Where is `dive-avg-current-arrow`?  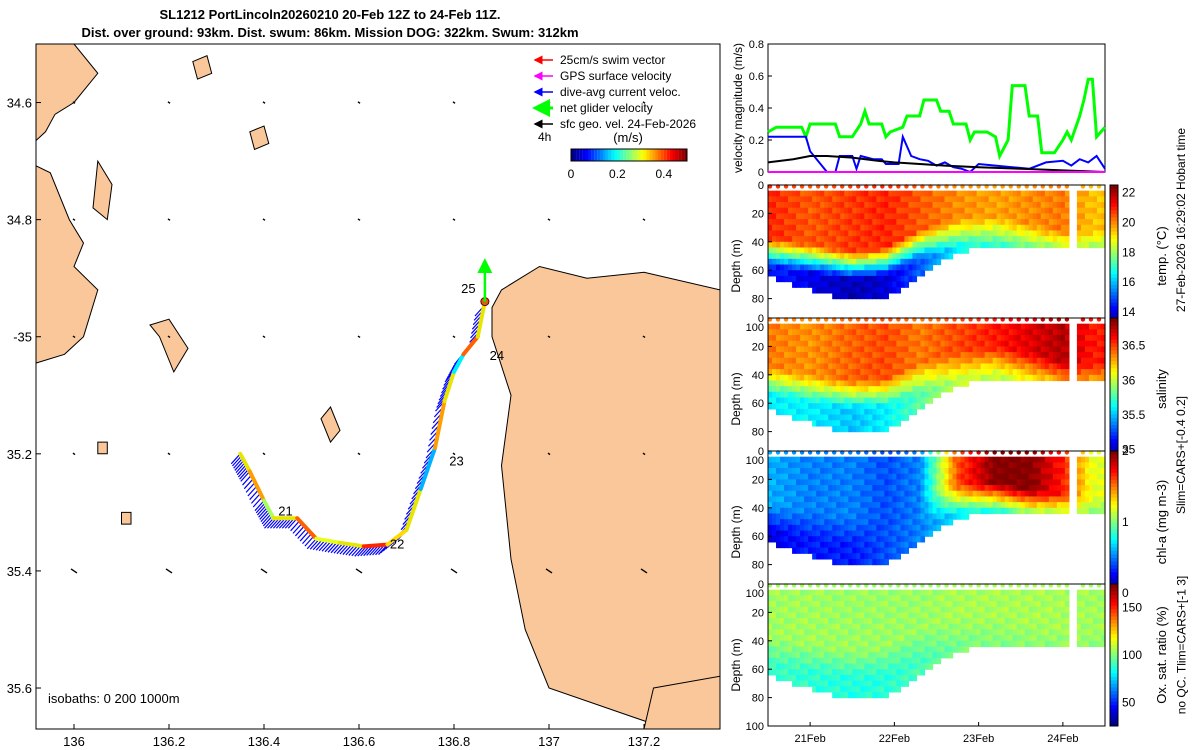 dive-avg-current-arrow is located at coordinates (295, 526).